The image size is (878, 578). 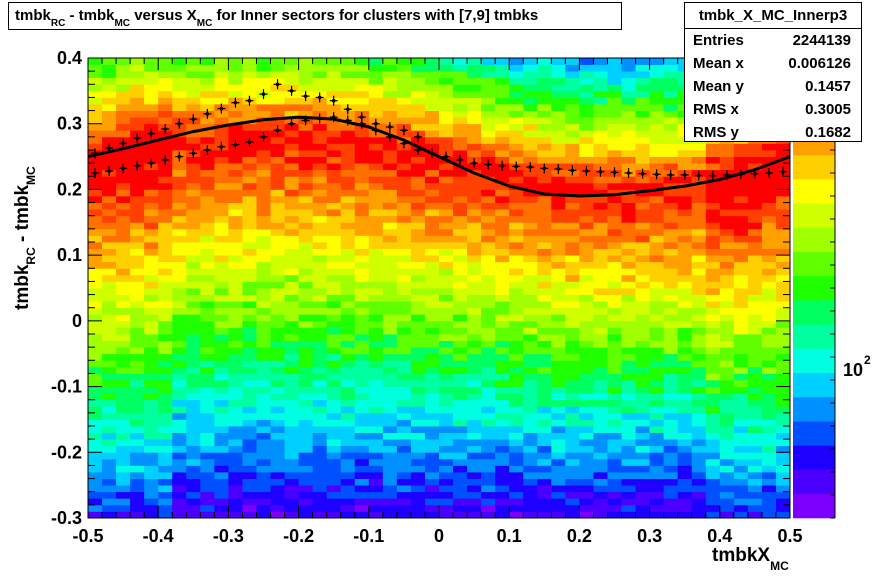 What do you see at coordinates (579, 536) in the screenshot?
I see `x-tick-label: 0.2` at bounding box center [579, 536].